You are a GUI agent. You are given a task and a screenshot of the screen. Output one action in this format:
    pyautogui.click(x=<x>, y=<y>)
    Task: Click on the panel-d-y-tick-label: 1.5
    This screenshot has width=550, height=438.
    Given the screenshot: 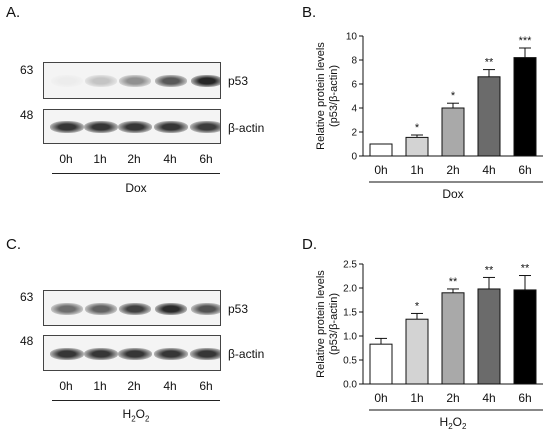 What is the action you would take?
    pyautogui.click(x=350, y=313)
    